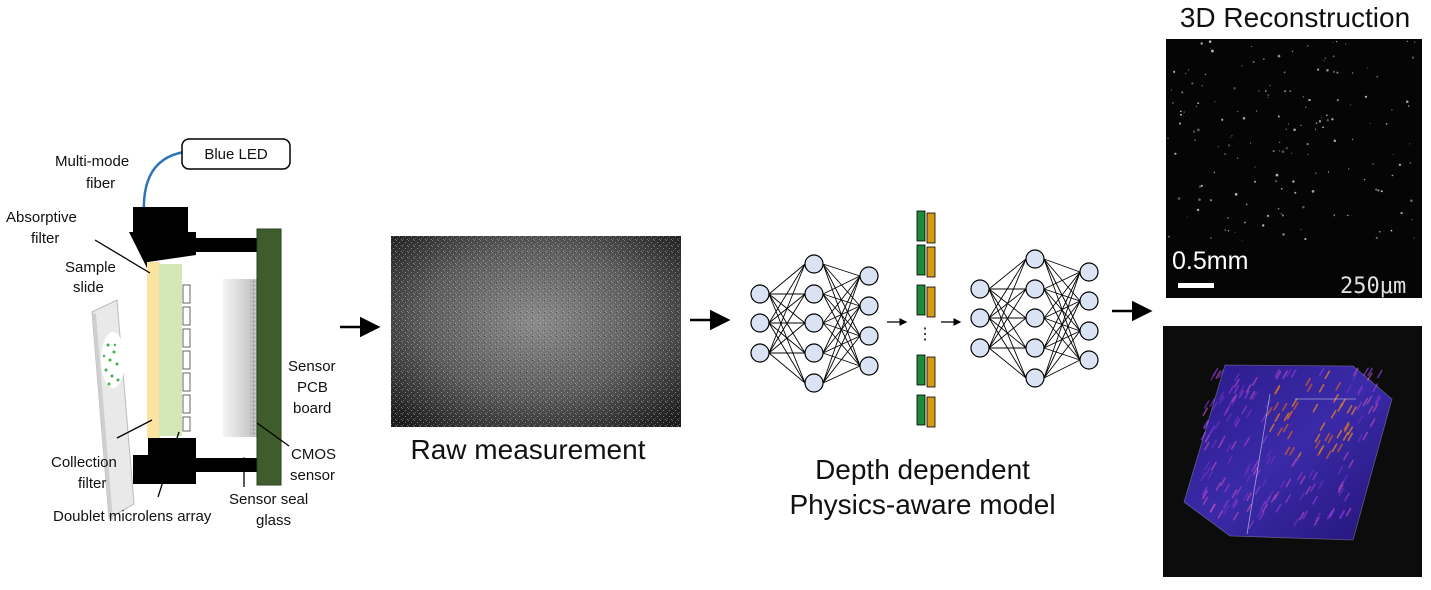  Describe the element at coordinates (274, 520) in the screenshot. I see `seal-label-line2: glass` at that location.